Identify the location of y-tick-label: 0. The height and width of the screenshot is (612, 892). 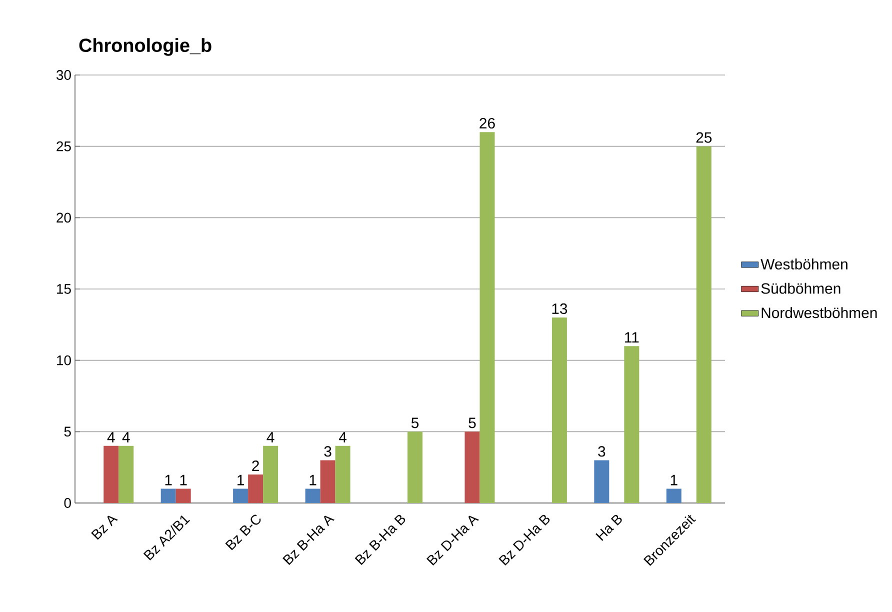
(67, 503).